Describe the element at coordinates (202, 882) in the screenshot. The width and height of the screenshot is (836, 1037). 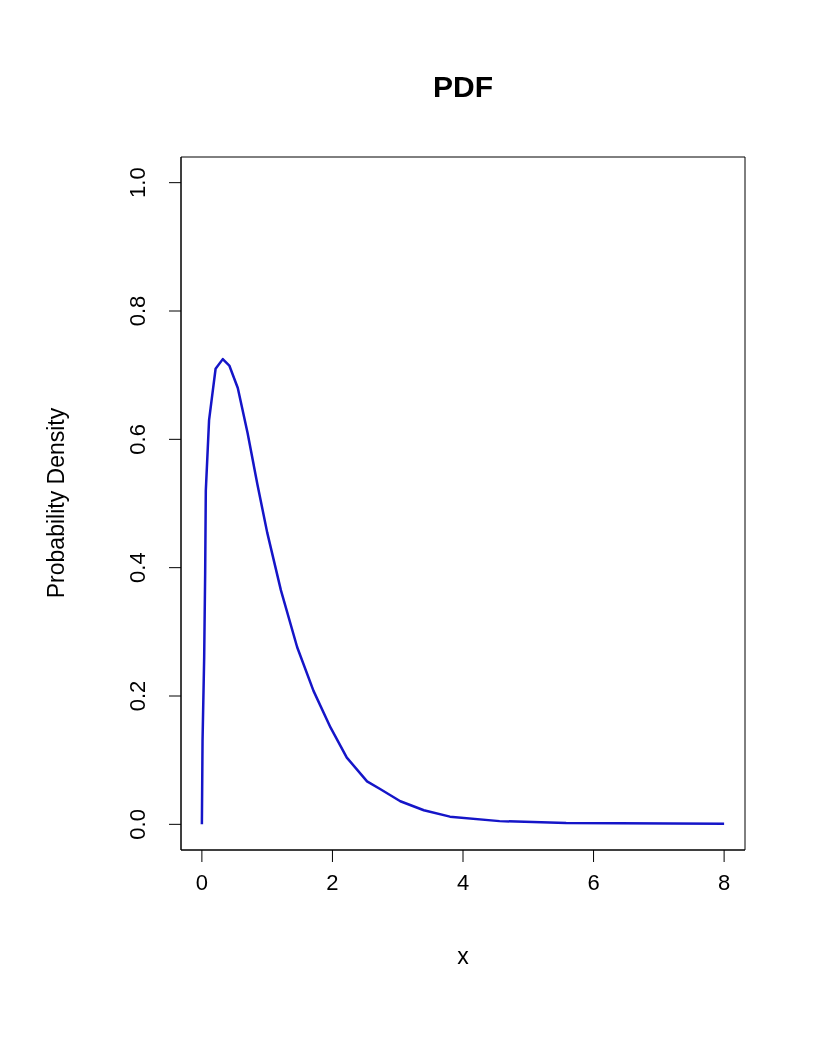
I see `x-tick-label: 0` at that location.